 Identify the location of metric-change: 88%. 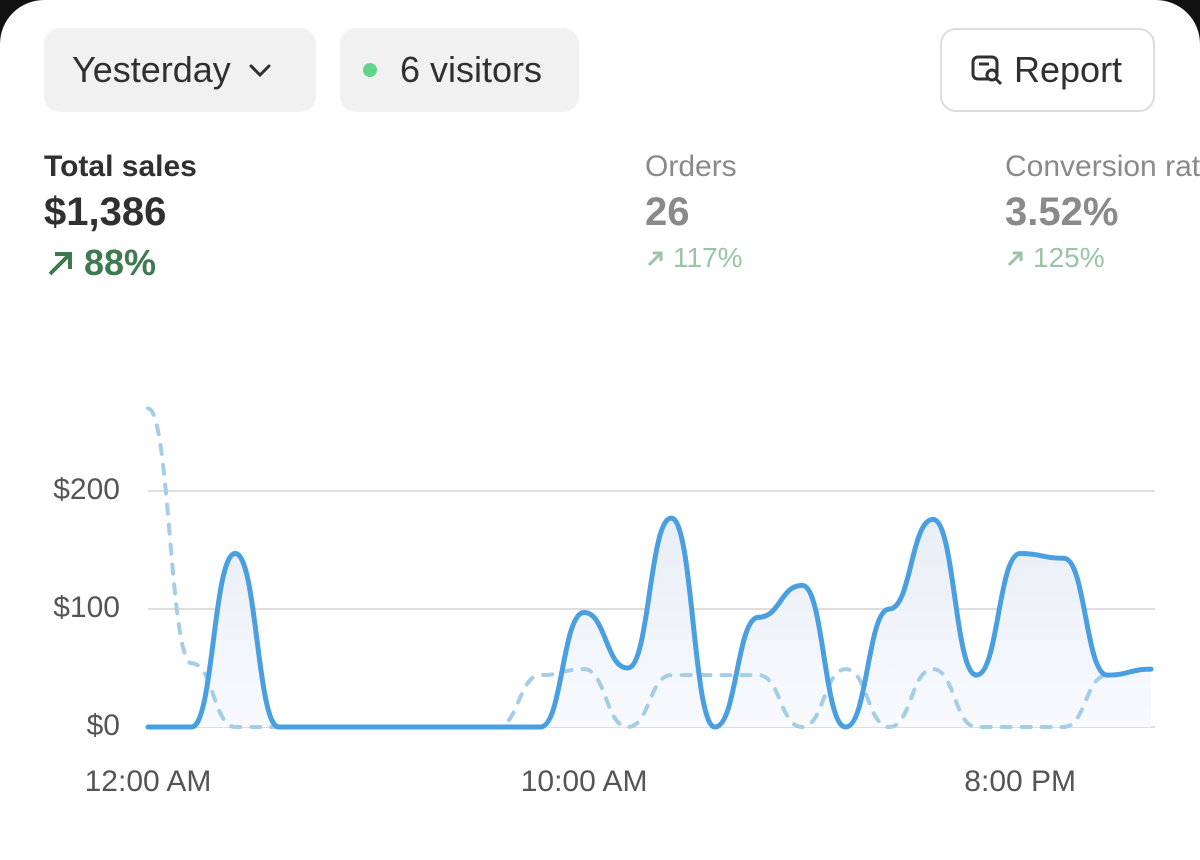
(120, 263).